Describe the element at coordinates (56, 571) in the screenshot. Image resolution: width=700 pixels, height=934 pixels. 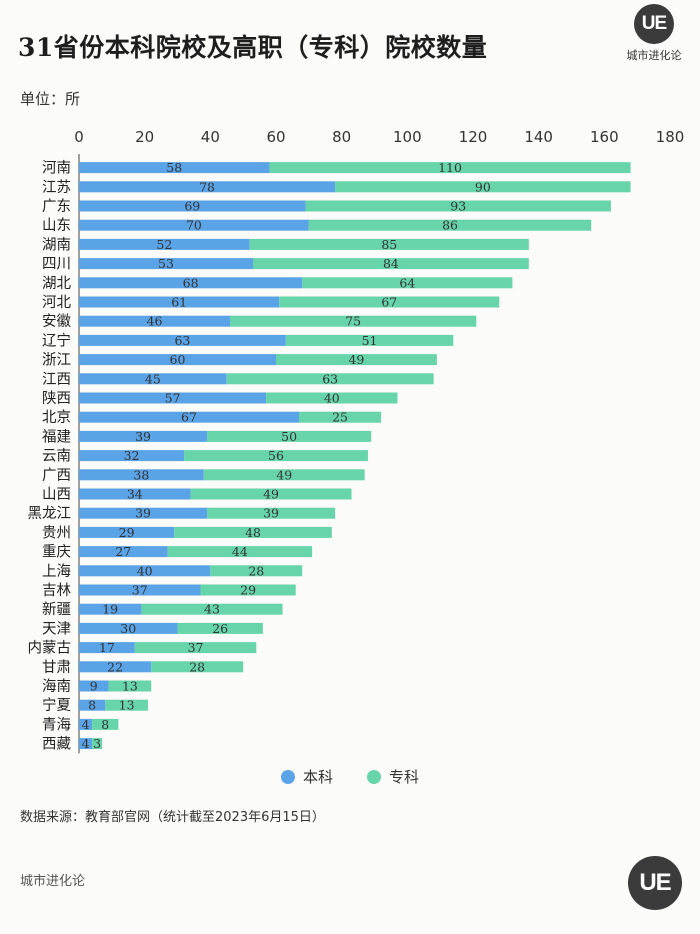
I see `category-label: 上海` at that location.